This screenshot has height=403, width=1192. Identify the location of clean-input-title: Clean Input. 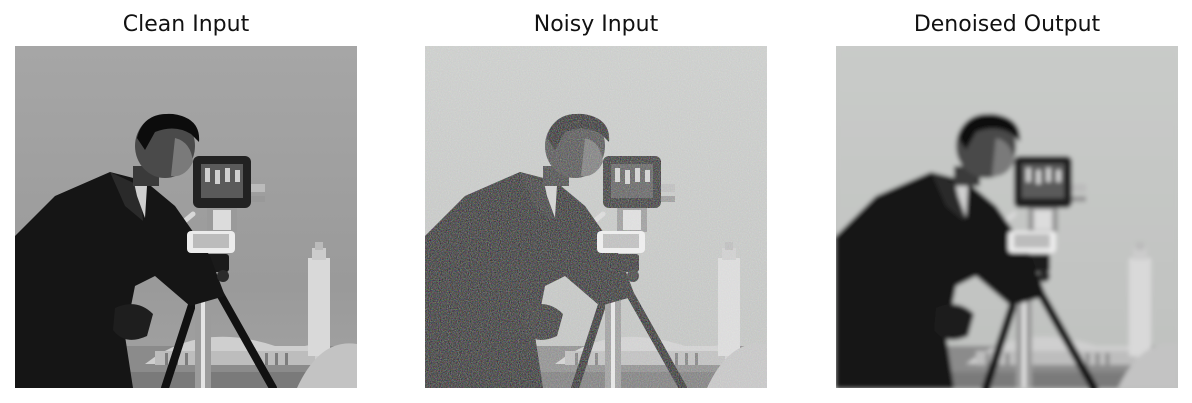
(186, 24).